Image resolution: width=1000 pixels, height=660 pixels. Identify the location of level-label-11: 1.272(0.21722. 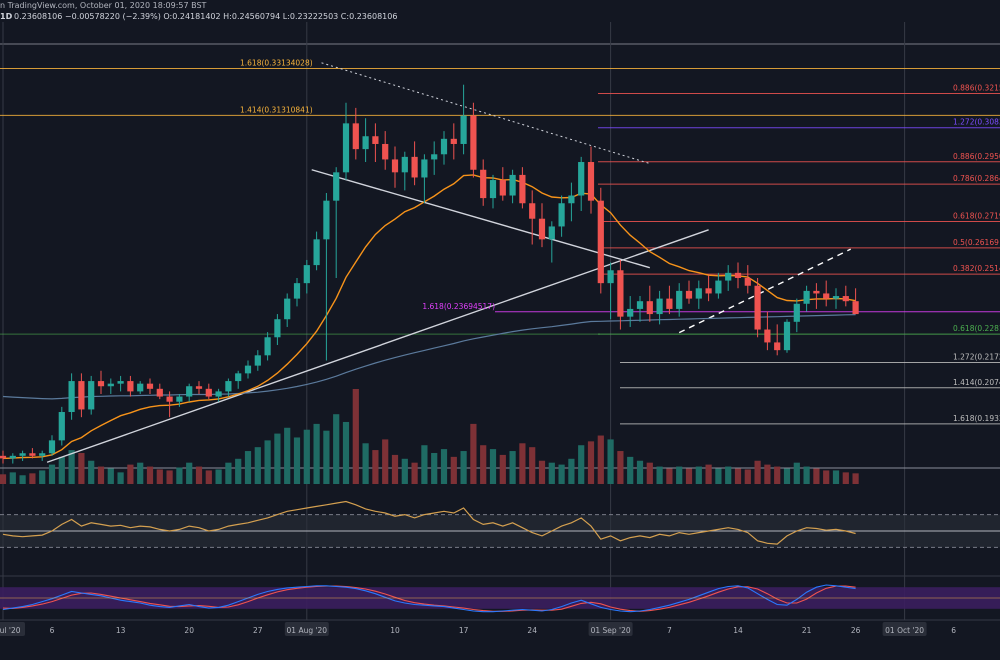
(976, 357).